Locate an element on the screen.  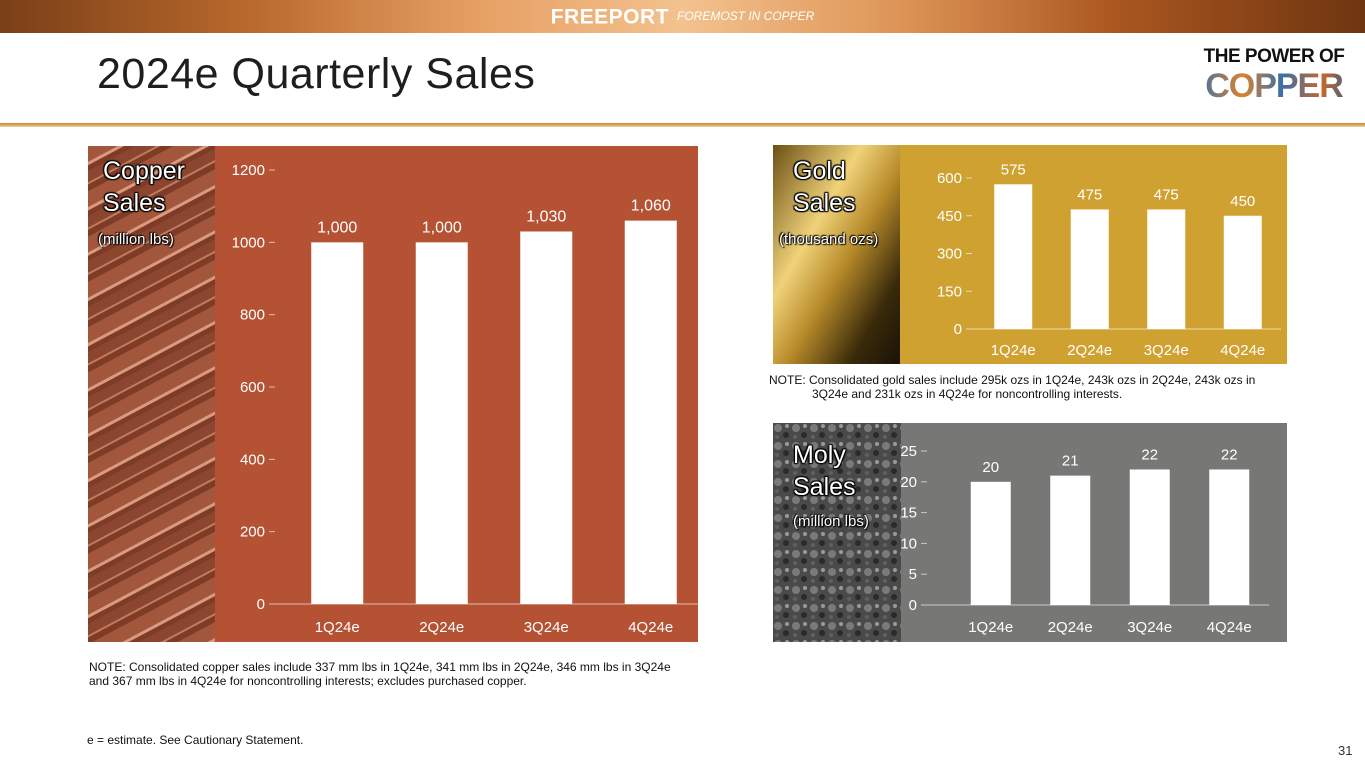
gold-y-tick-label: 600 is located at coordinates (949, 178).